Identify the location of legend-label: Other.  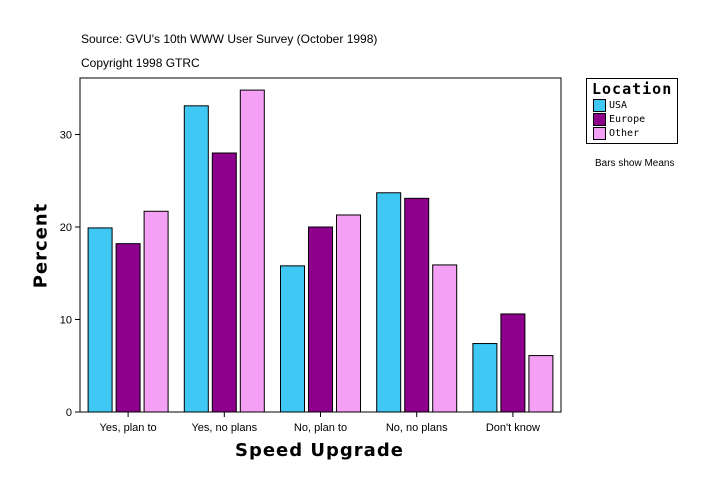
(624, 133).